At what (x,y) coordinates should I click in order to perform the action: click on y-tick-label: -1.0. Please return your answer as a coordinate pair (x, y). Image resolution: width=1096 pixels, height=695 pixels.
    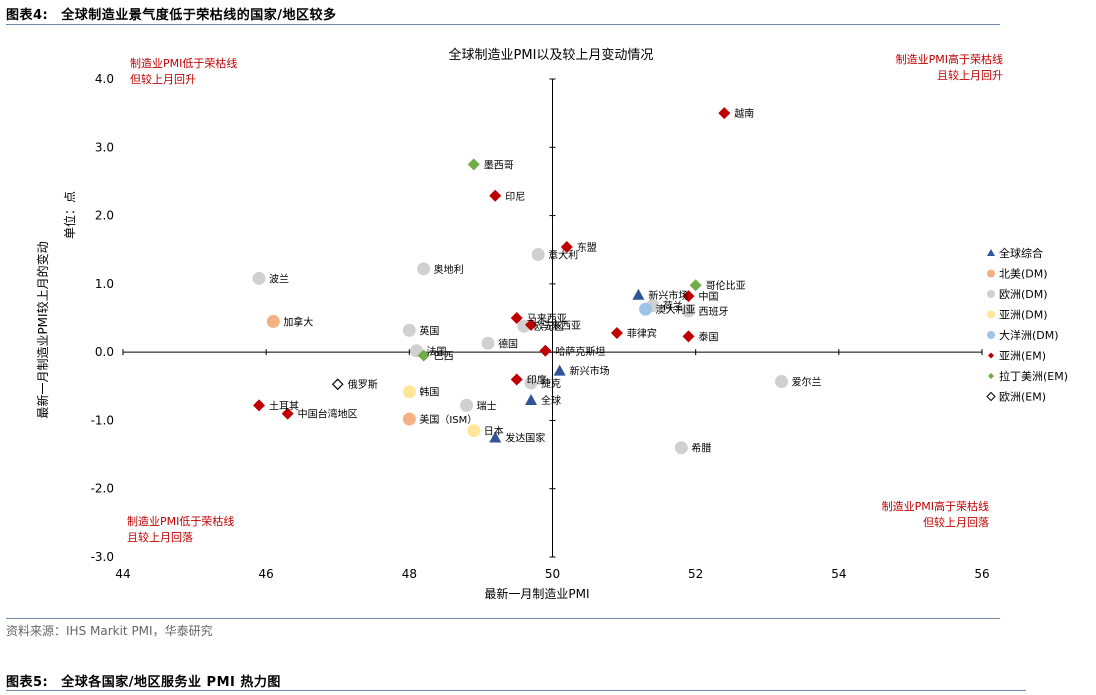
    Looking at the image, I should click on (102, 420).